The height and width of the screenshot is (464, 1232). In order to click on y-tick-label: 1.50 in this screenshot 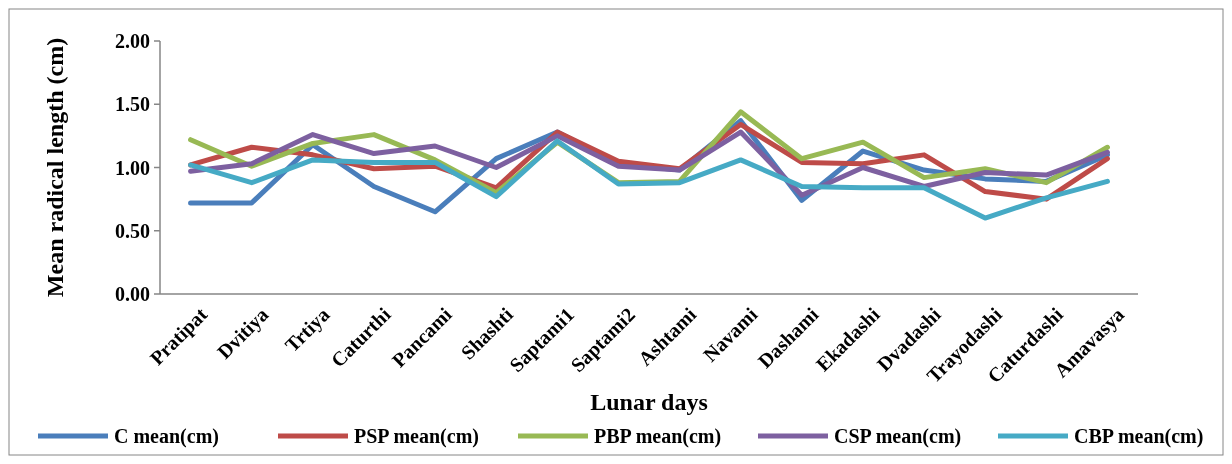, I will do `click(132, 104)`.